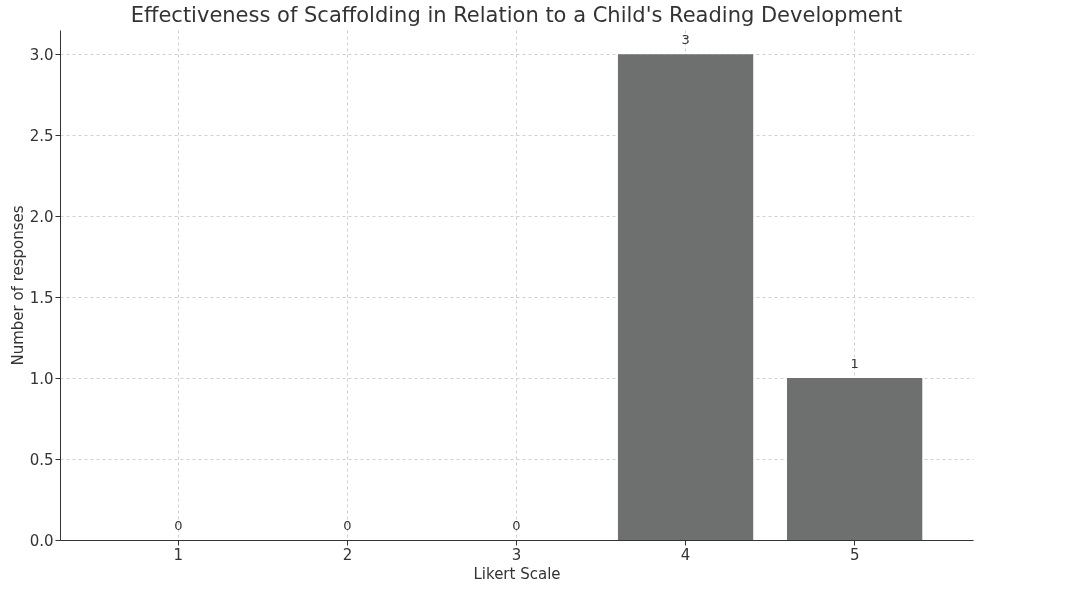  I want to click on y-axis-title: Number of responses, so click(17, 285).